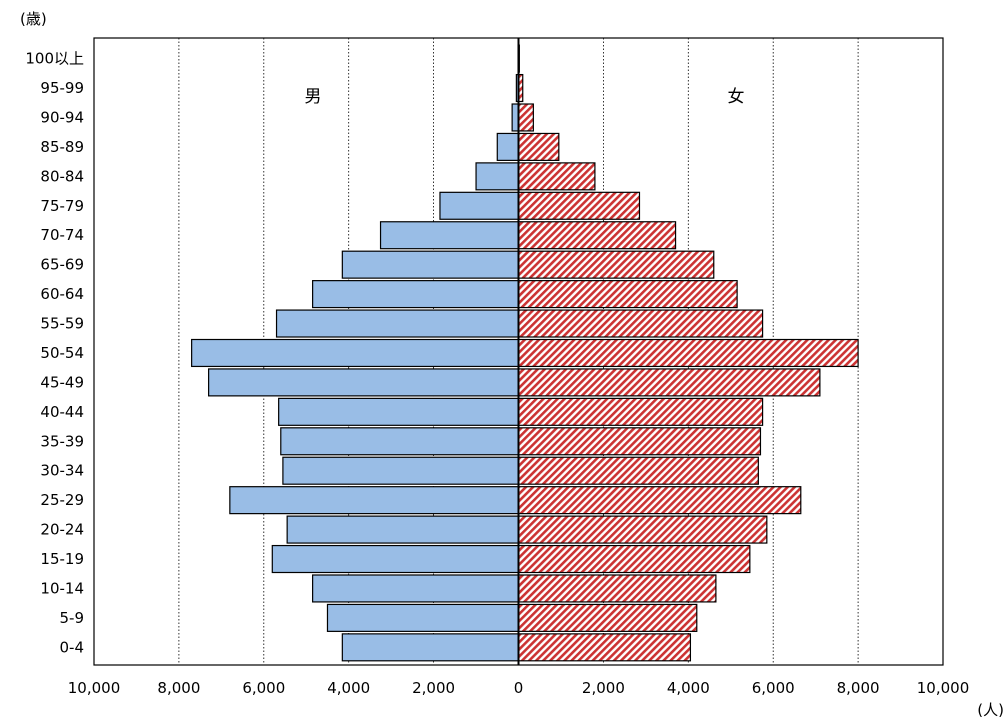  What do you see at coordinates (62, 206) in the screenshot?
I see `y-tick-label: 75-79` at bounding box center [62, 206].